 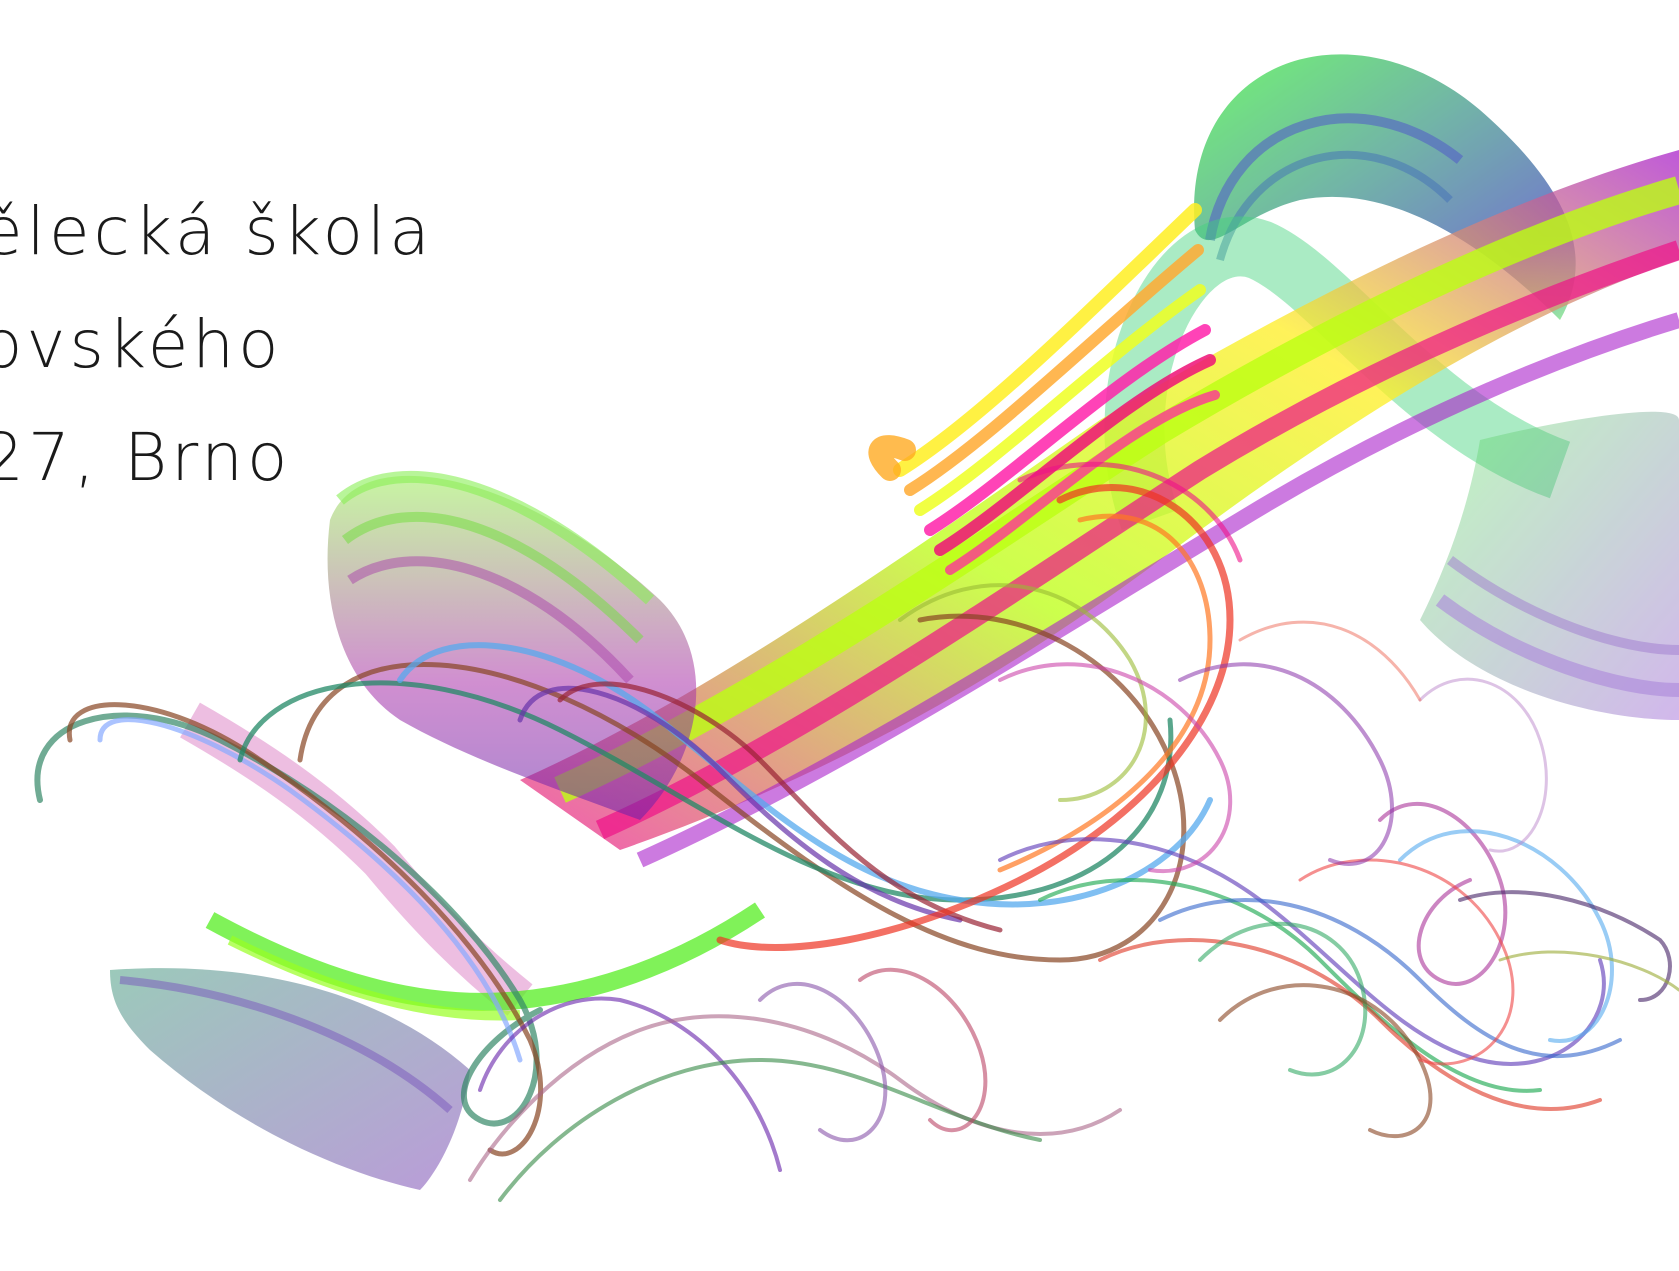 I want to click on school-name-line-1: ělecká škola, so click(x=217, y=231).